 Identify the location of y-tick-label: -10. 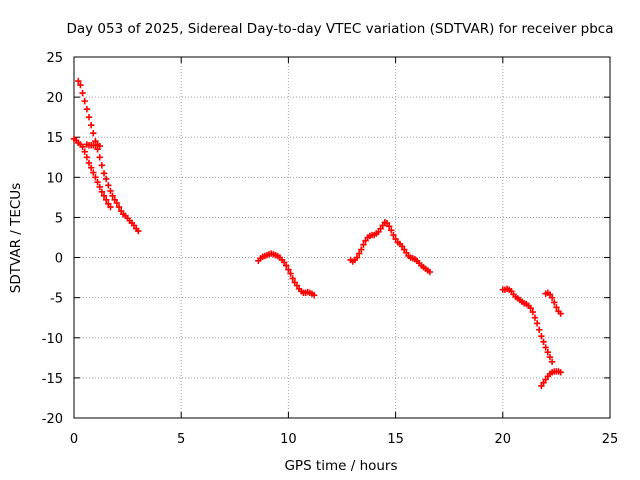
(52, 339).